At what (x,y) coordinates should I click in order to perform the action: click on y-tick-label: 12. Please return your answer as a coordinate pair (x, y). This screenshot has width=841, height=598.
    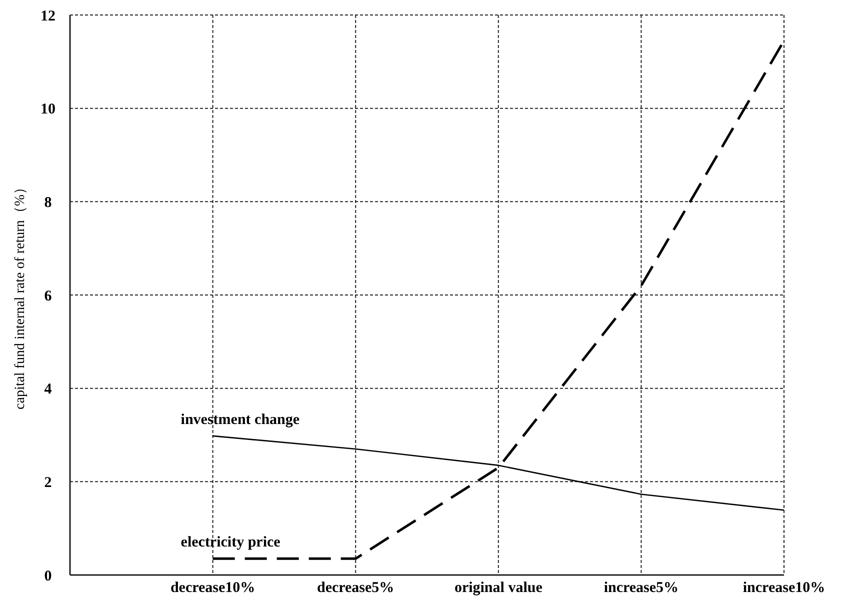
    Looking at the image, I should click on (48, 16).